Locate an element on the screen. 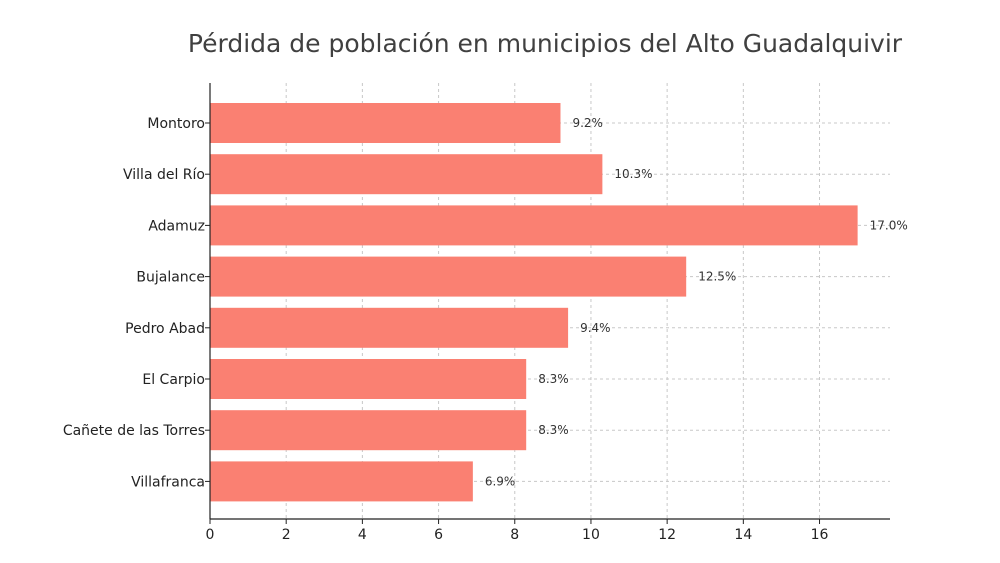 This screenshot has width=1000, height=563. x-tick-label: 4 is located at coordinates (362, 535).